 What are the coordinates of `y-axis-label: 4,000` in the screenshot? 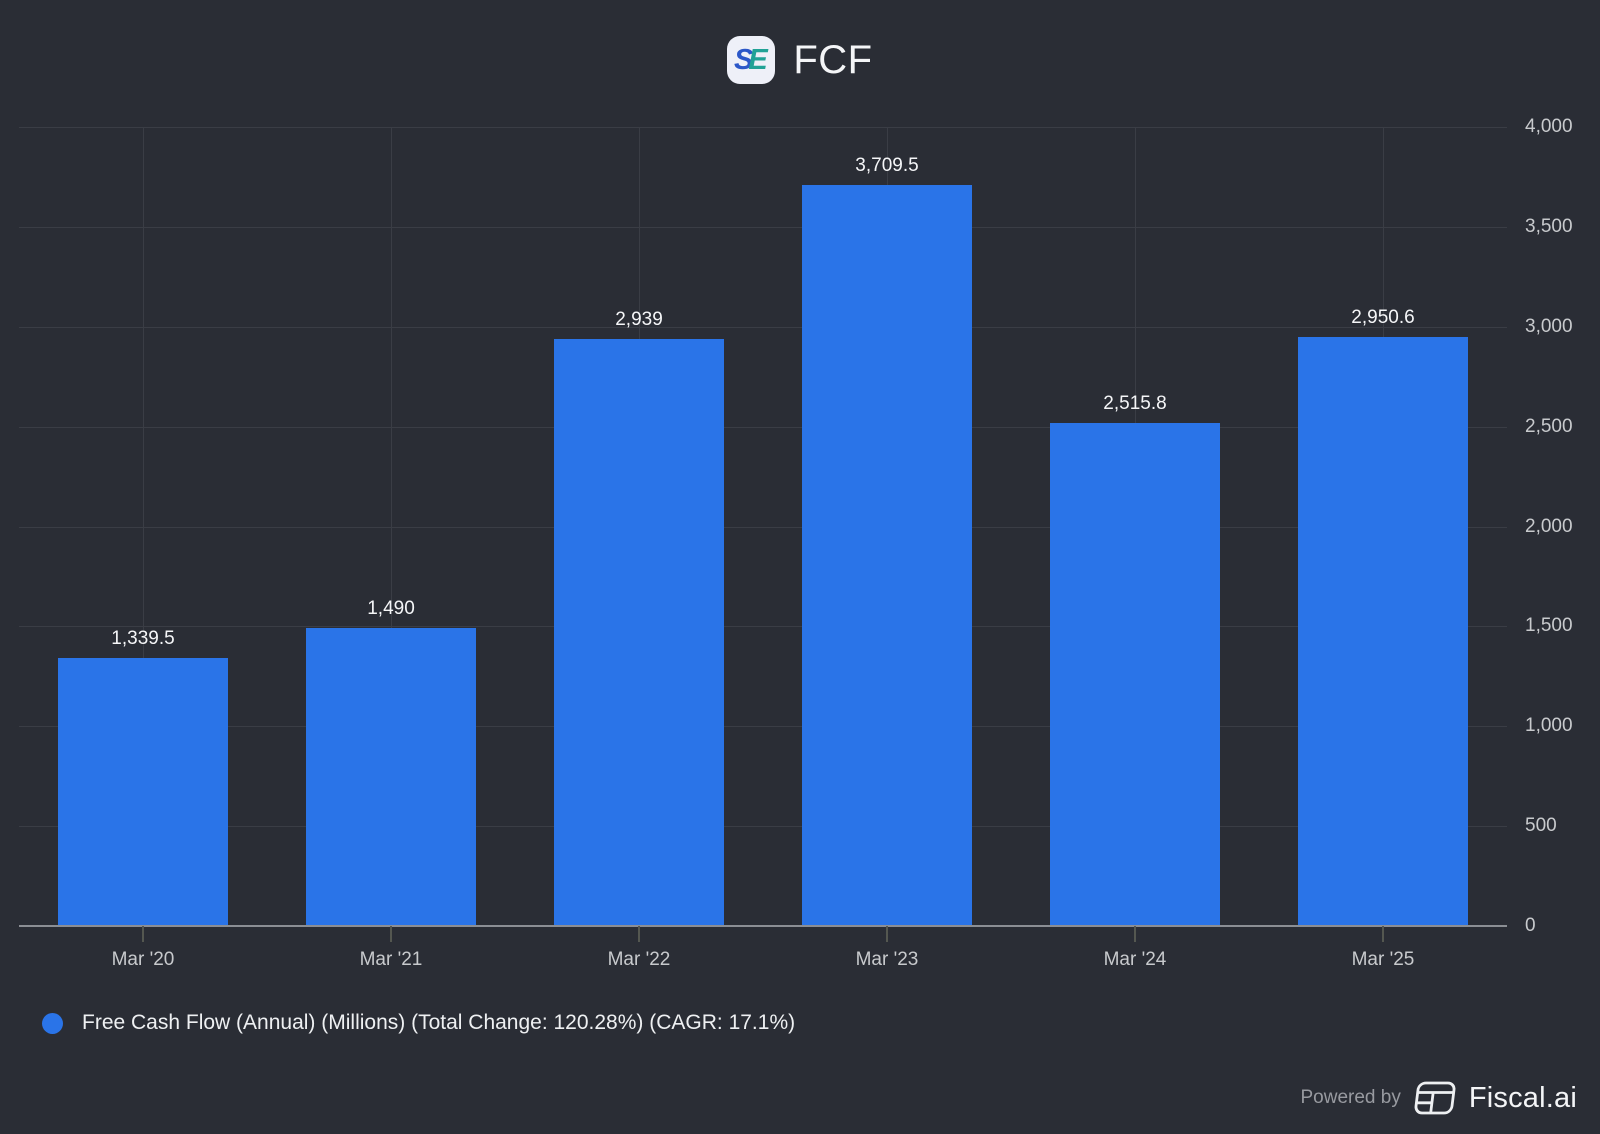 It's located at (1549, 126).